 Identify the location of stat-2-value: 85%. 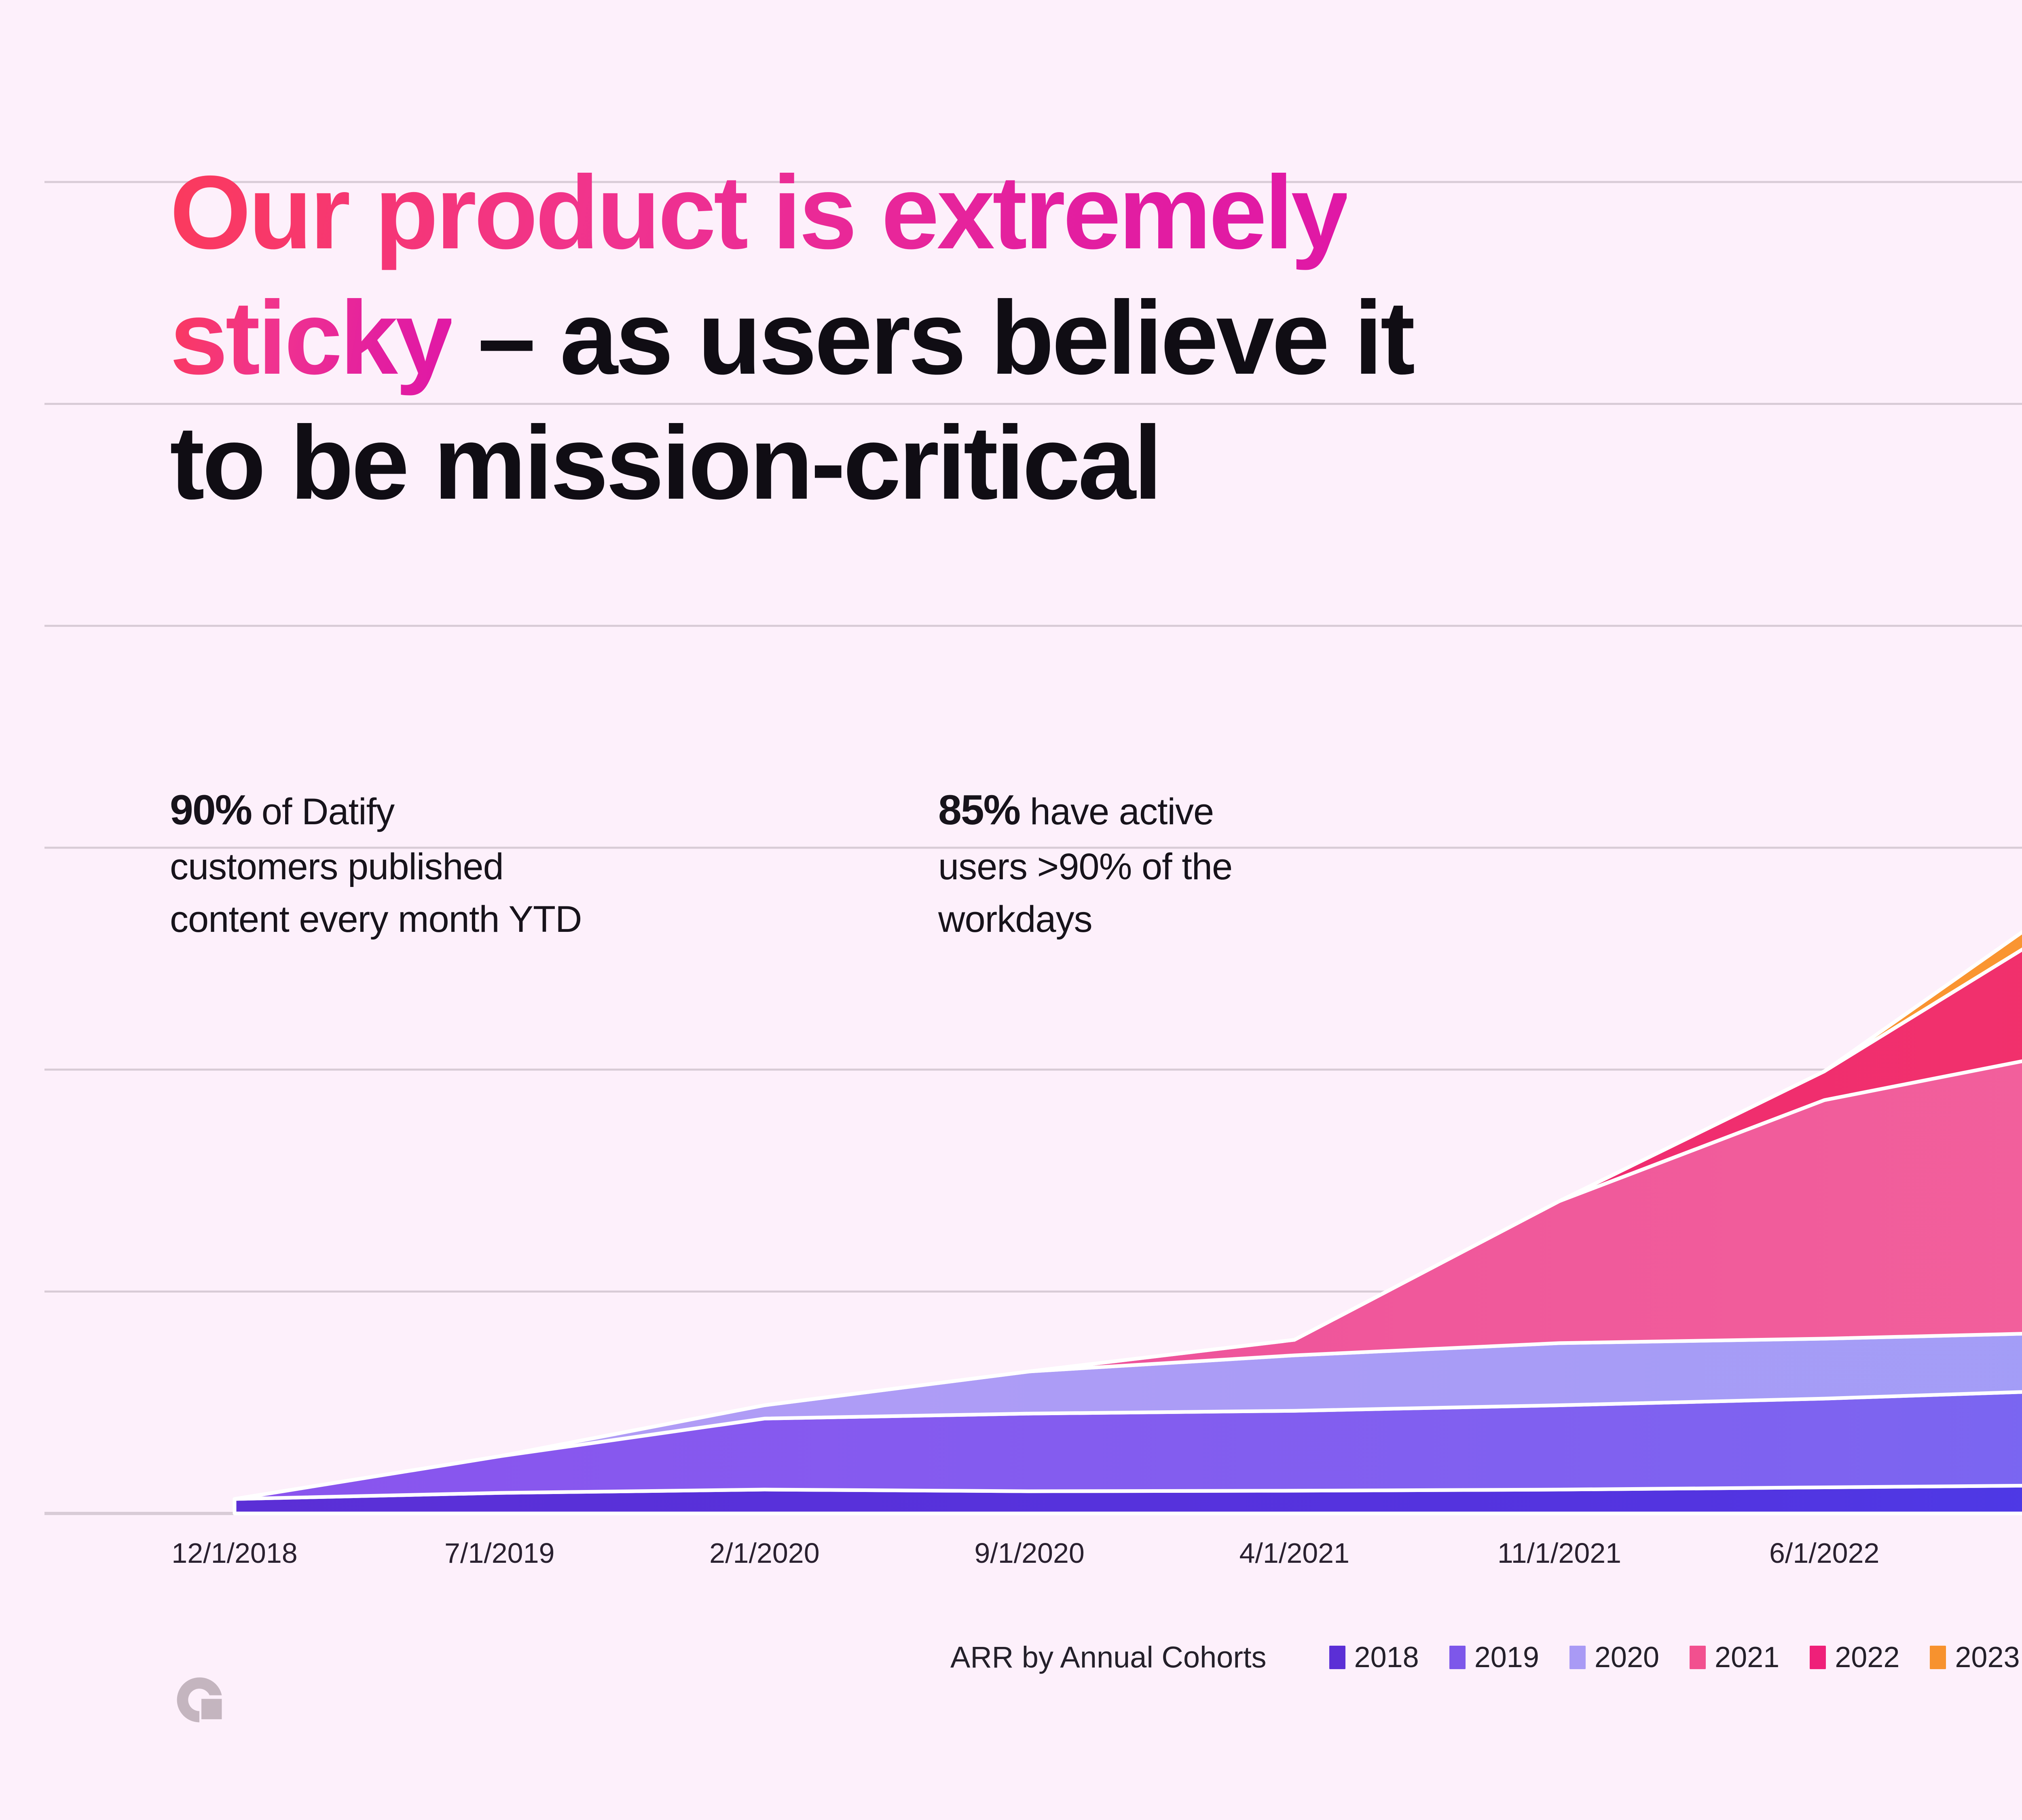
(979, 810).